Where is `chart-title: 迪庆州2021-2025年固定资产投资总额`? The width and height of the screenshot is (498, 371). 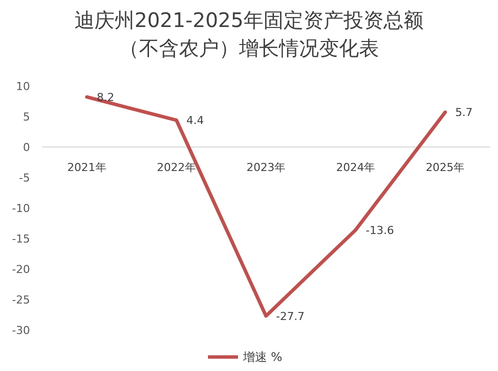 chart-title: 迪庆州2021-2025年固定资产投资总额 is located at coordinates (249, 20).